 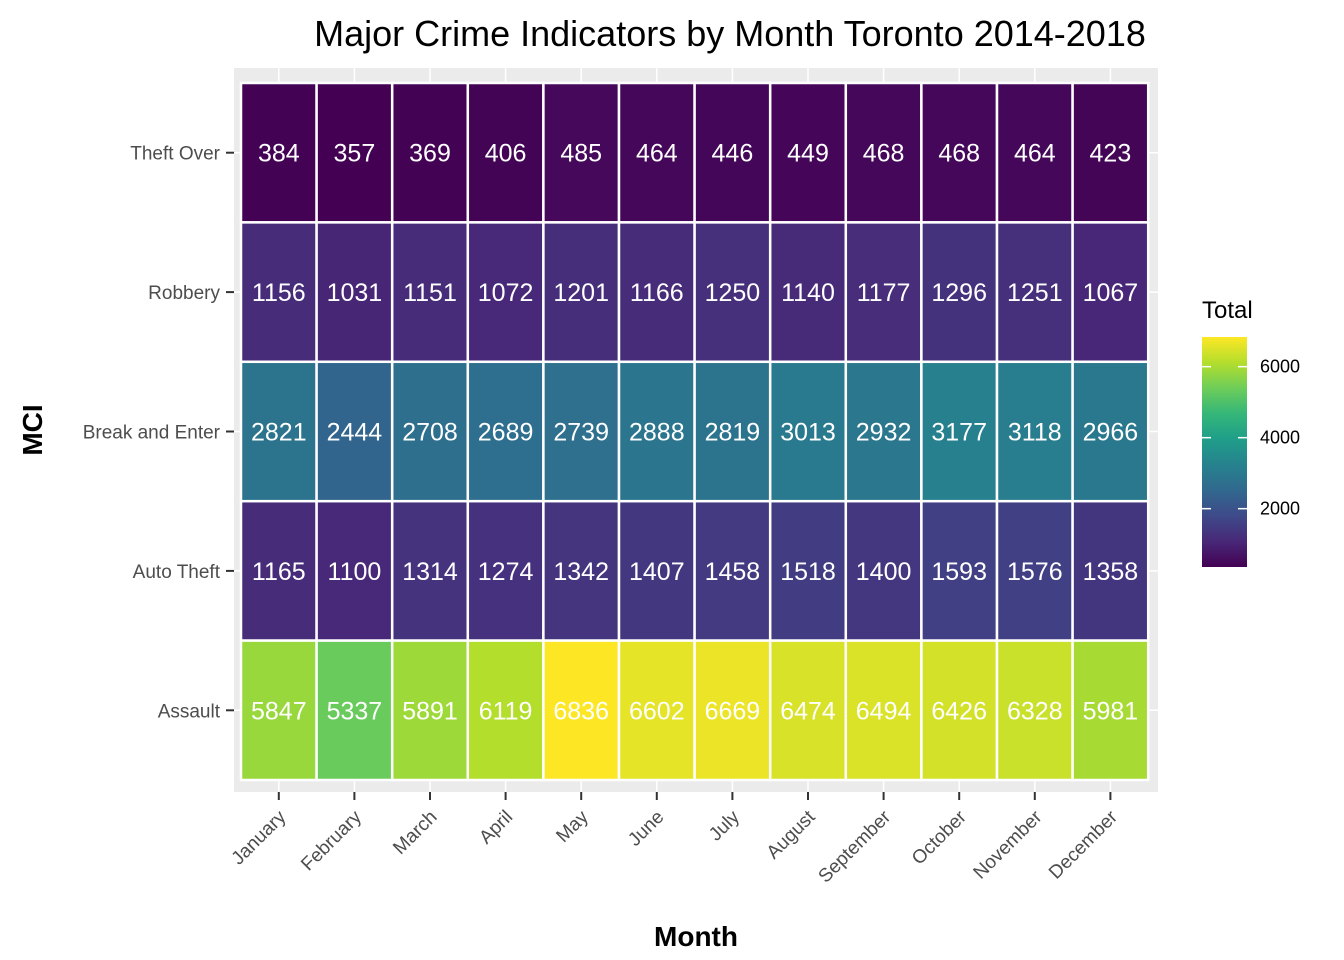 What do you see at coordinates (355, 433) in the screenshot?
I see `cell-value-label: 2444` at bounding box center [355, 433].